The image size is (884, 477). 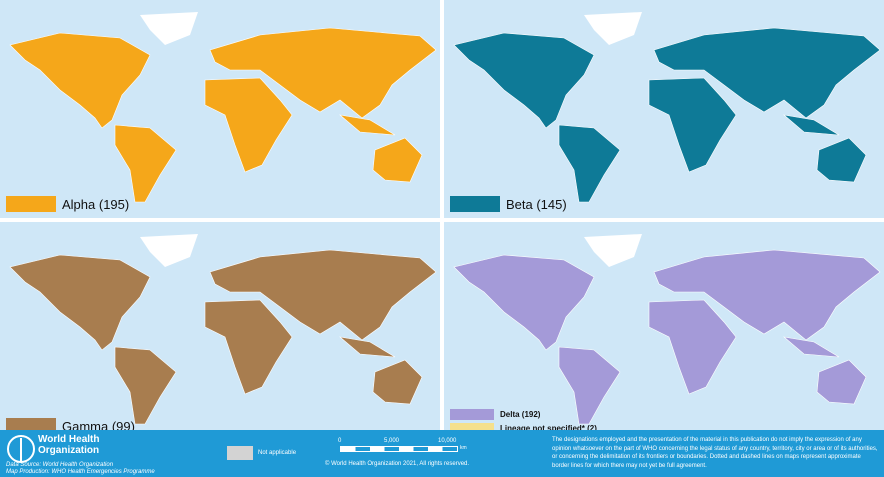 I want to click on who-logo, so click(x=21, y=449).